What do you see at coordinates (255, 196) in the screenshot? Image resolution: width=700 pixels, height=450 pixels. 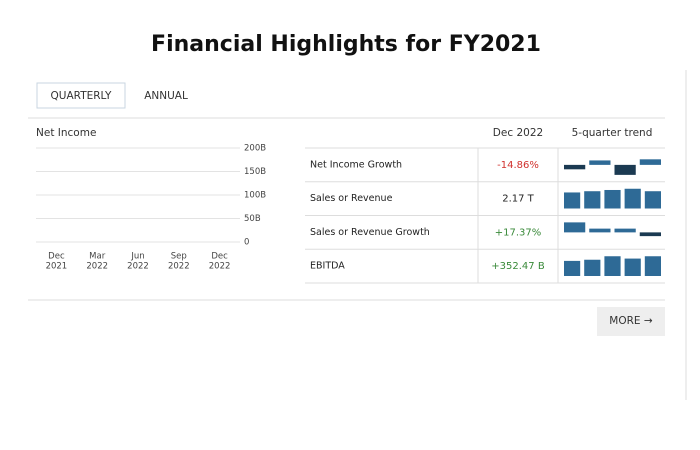 I see `y-tick-label: 100B` at bounding box center [255, 196].